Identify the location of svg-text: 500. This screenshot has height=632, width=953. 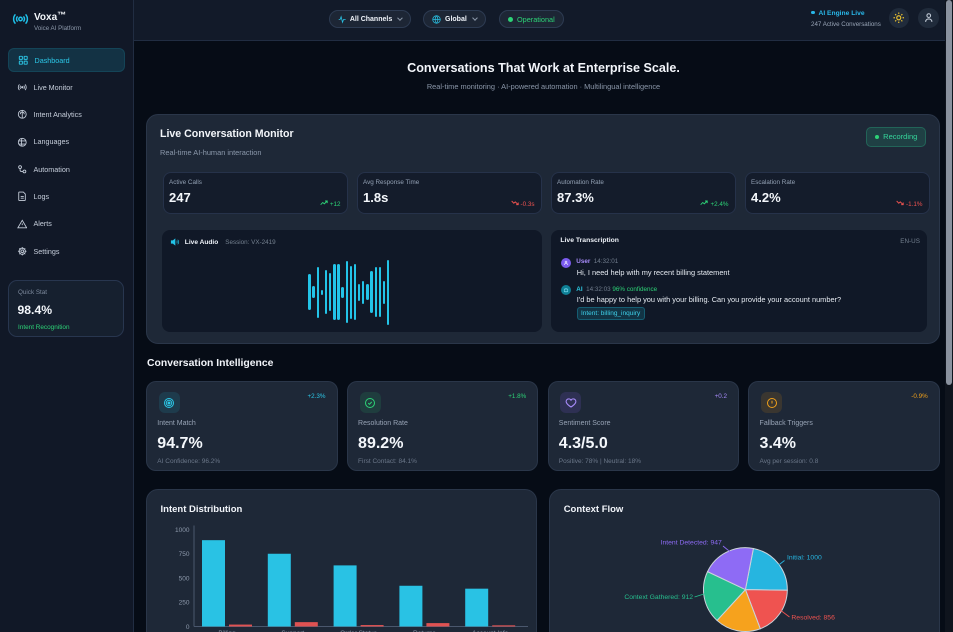
(184, 578).